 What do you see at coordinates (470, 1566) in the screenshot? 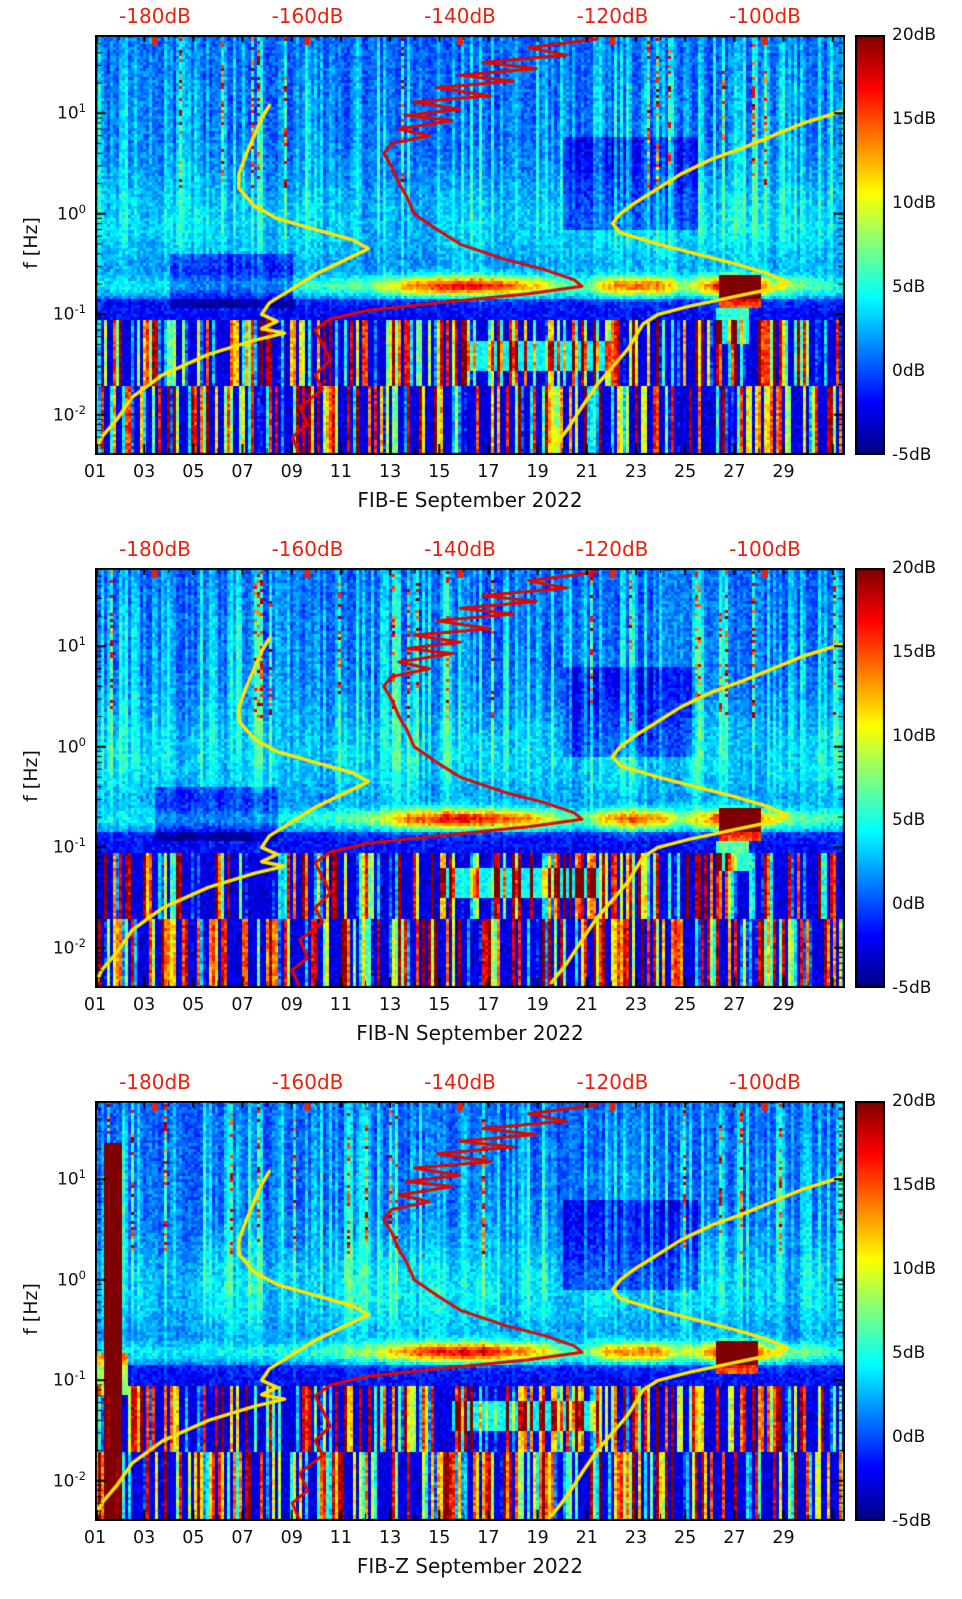
I see `x-axis-title: FIB-Z September 2022` at bounding box center [470, 1566].